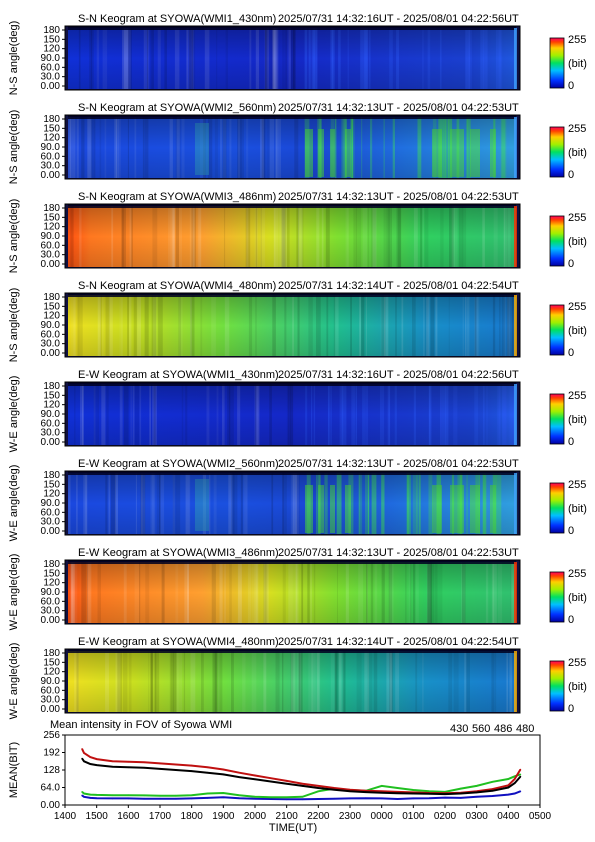 Image resolution: width=595 pixels, height=842 pixels. Describe the element at coordinates (525, 729) in the screenshot. I see `legend-label-480: 480` at that location.